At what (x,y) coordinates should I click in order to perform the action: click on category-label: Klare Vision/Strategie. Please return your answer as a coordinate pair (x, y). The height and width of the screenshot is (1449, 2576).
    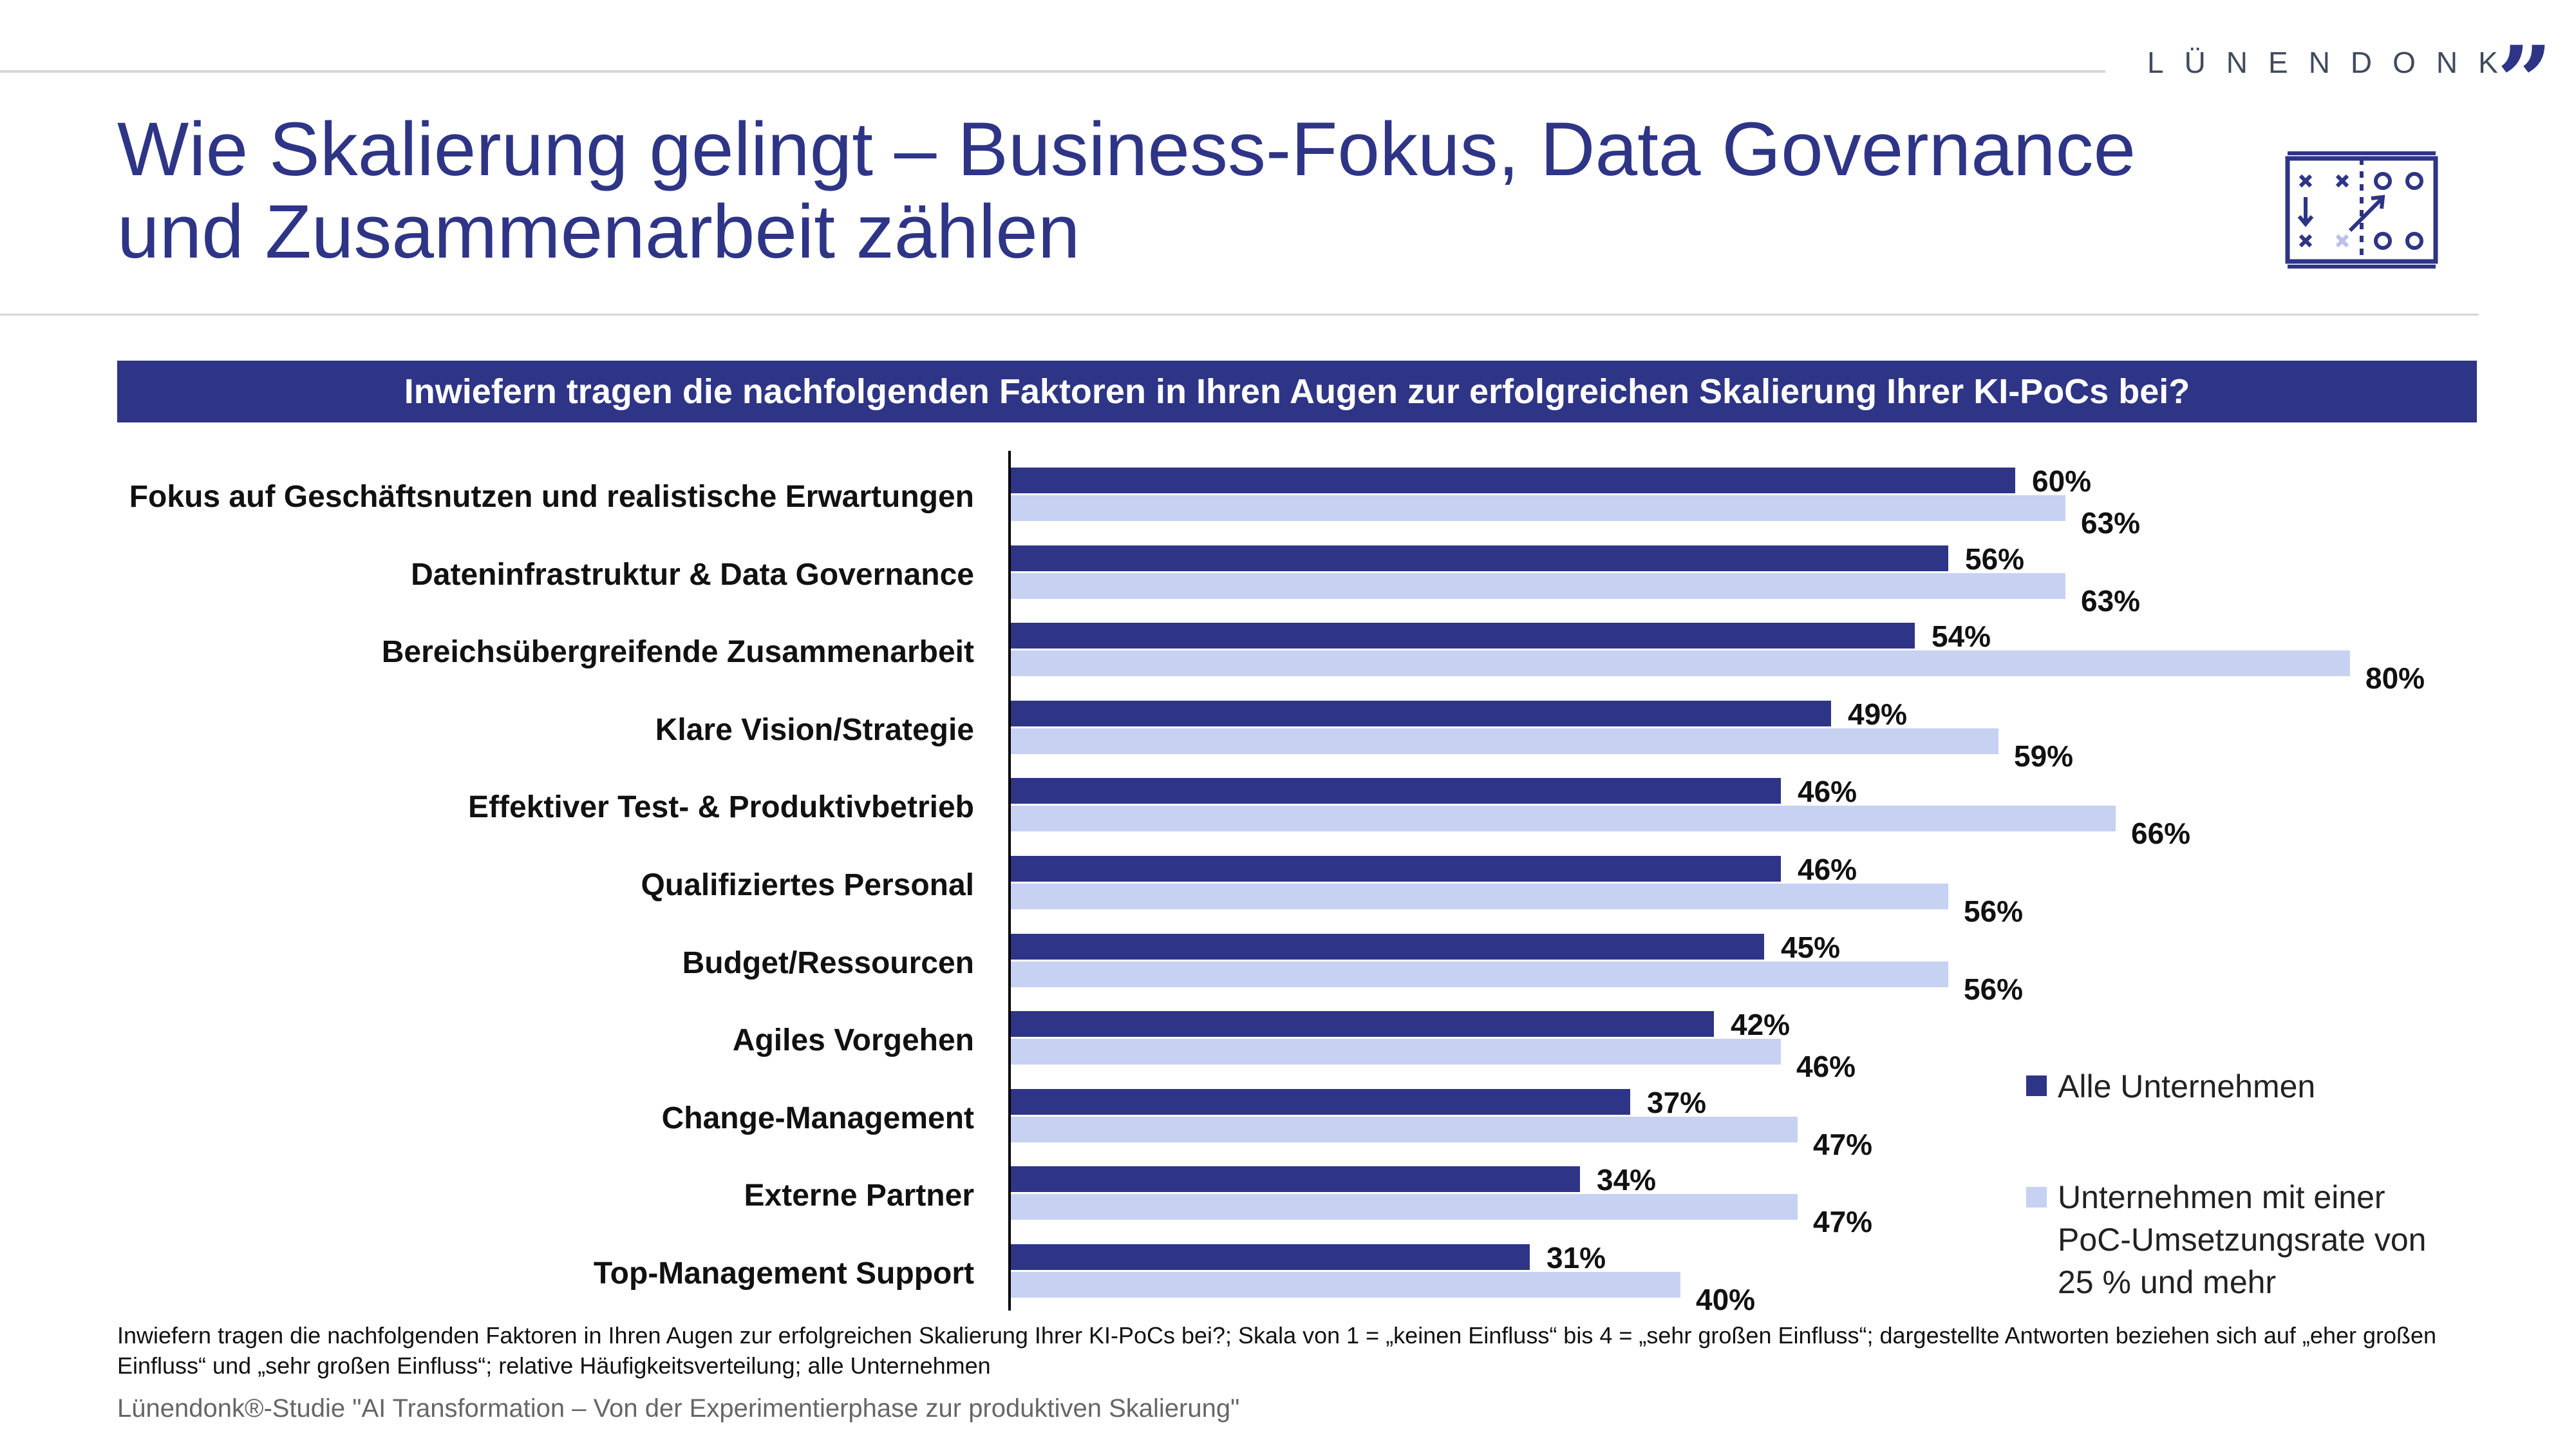
    Looking at the image, I should click on (814, 729).